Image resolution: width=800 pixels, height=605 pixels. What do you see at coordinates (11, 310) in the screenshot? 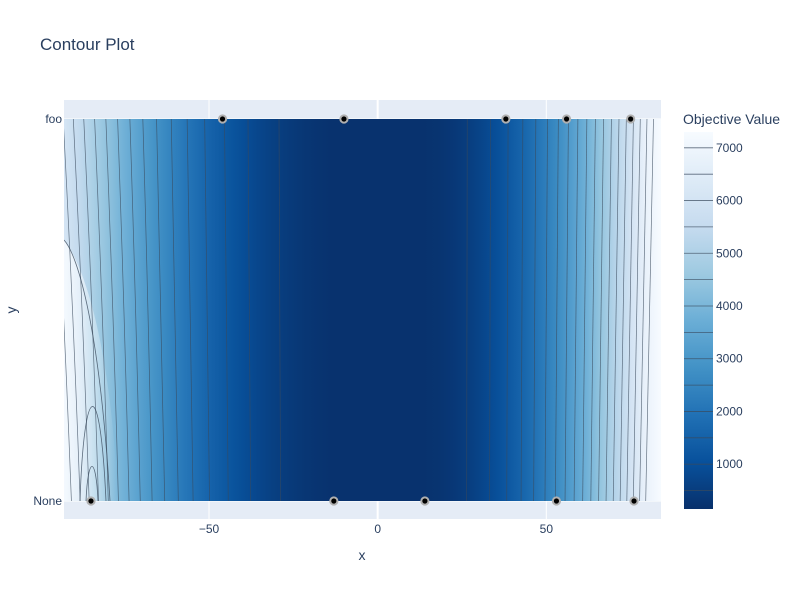
I see `y-axis-label: y` at bounding box center [11, 310].